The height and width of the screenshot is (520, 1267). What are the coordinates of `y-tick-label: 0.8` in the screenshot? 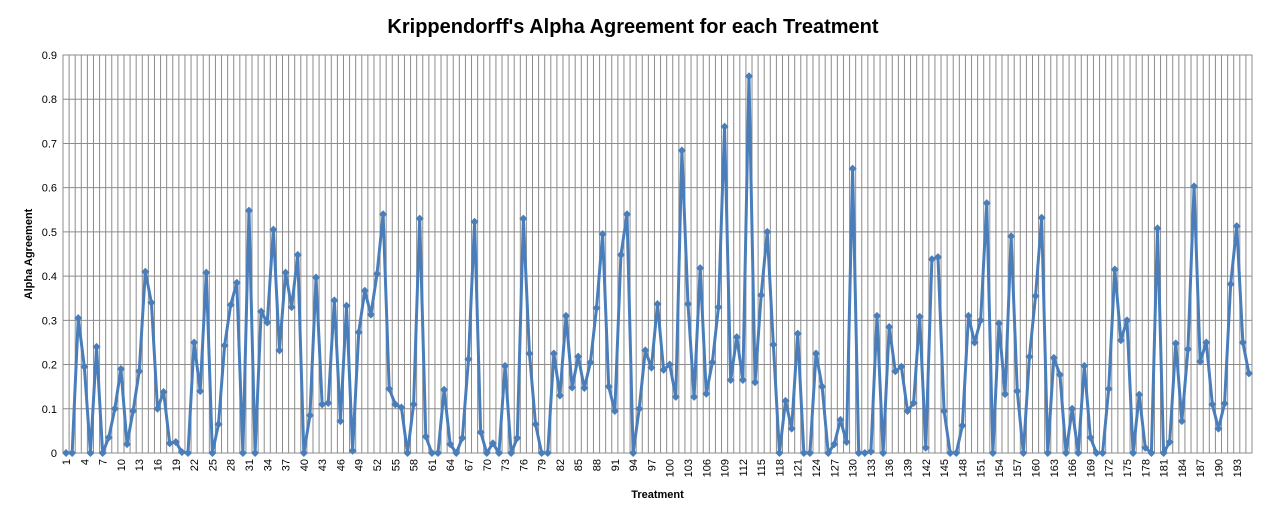 It's located at (49, 100).